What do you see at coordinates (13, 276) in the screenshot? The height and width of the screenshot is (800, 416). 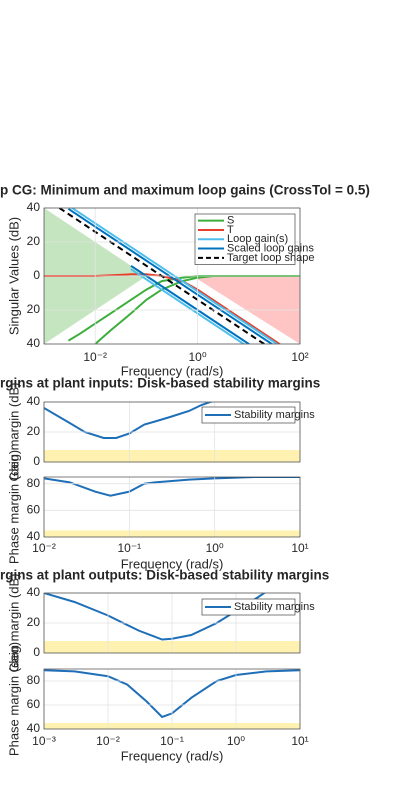 I see `y-axis-label: Singular Values (dB)` at bounding box center [13, 276].